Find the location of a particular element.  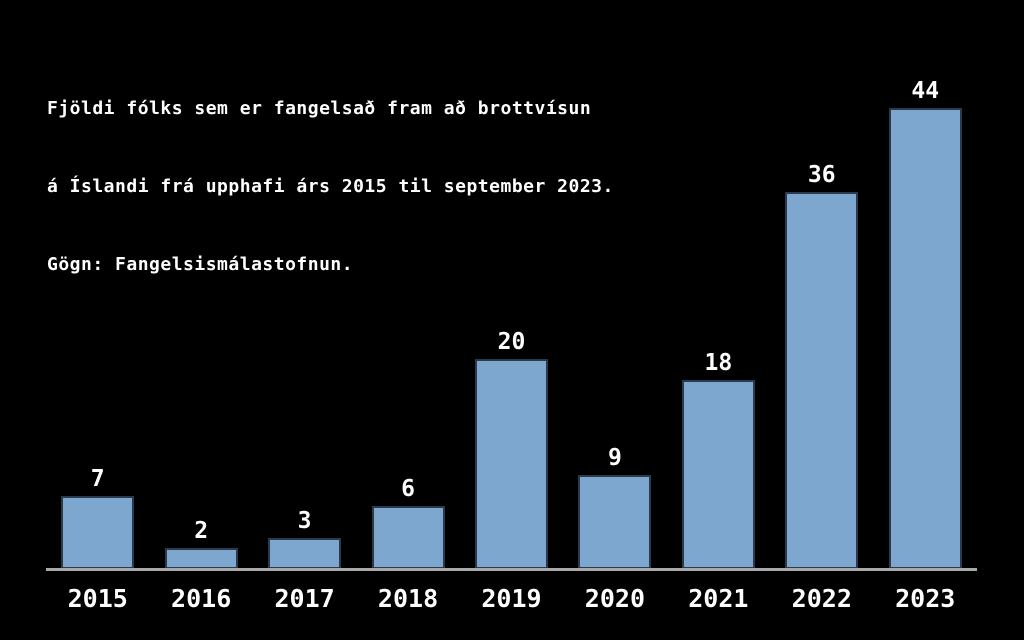

chart-title-line-3: Gögn: Fangelsismálastofnun. is located at coordinates (200, 264).